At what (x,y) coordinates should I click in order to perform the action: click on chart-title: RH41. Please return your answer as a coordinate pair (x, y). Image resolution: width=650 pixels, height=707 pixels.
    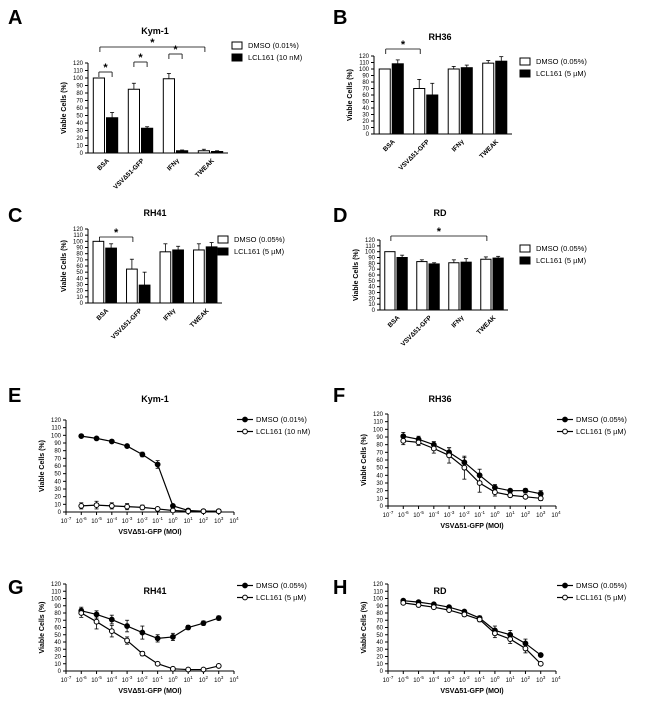
    Looking at the image, I should click on (154, 591).